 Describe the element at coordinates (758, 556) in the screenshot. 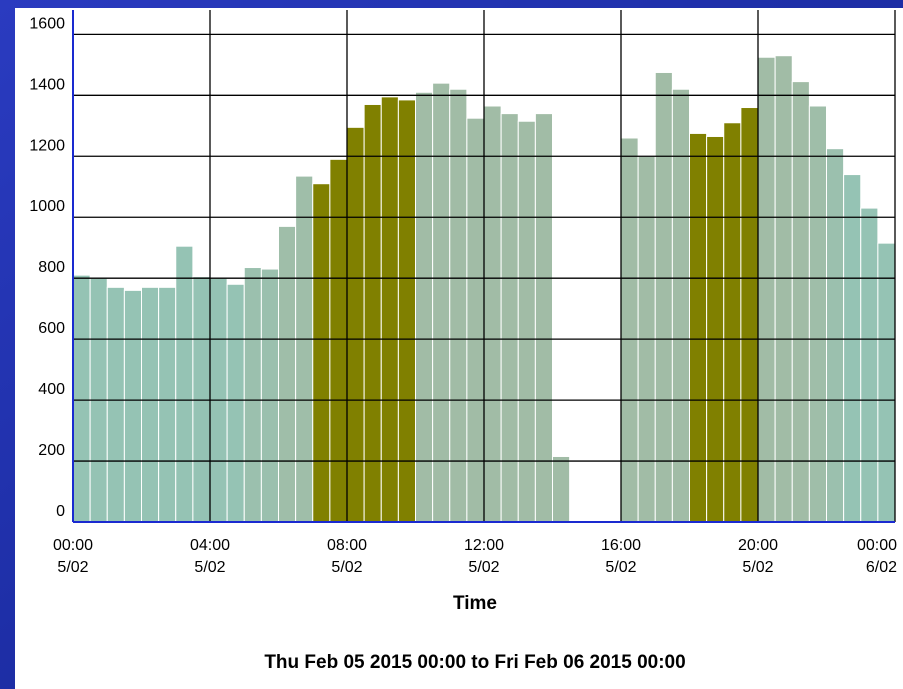

I see `x-tick-label: 20:00 5/02` at that location.